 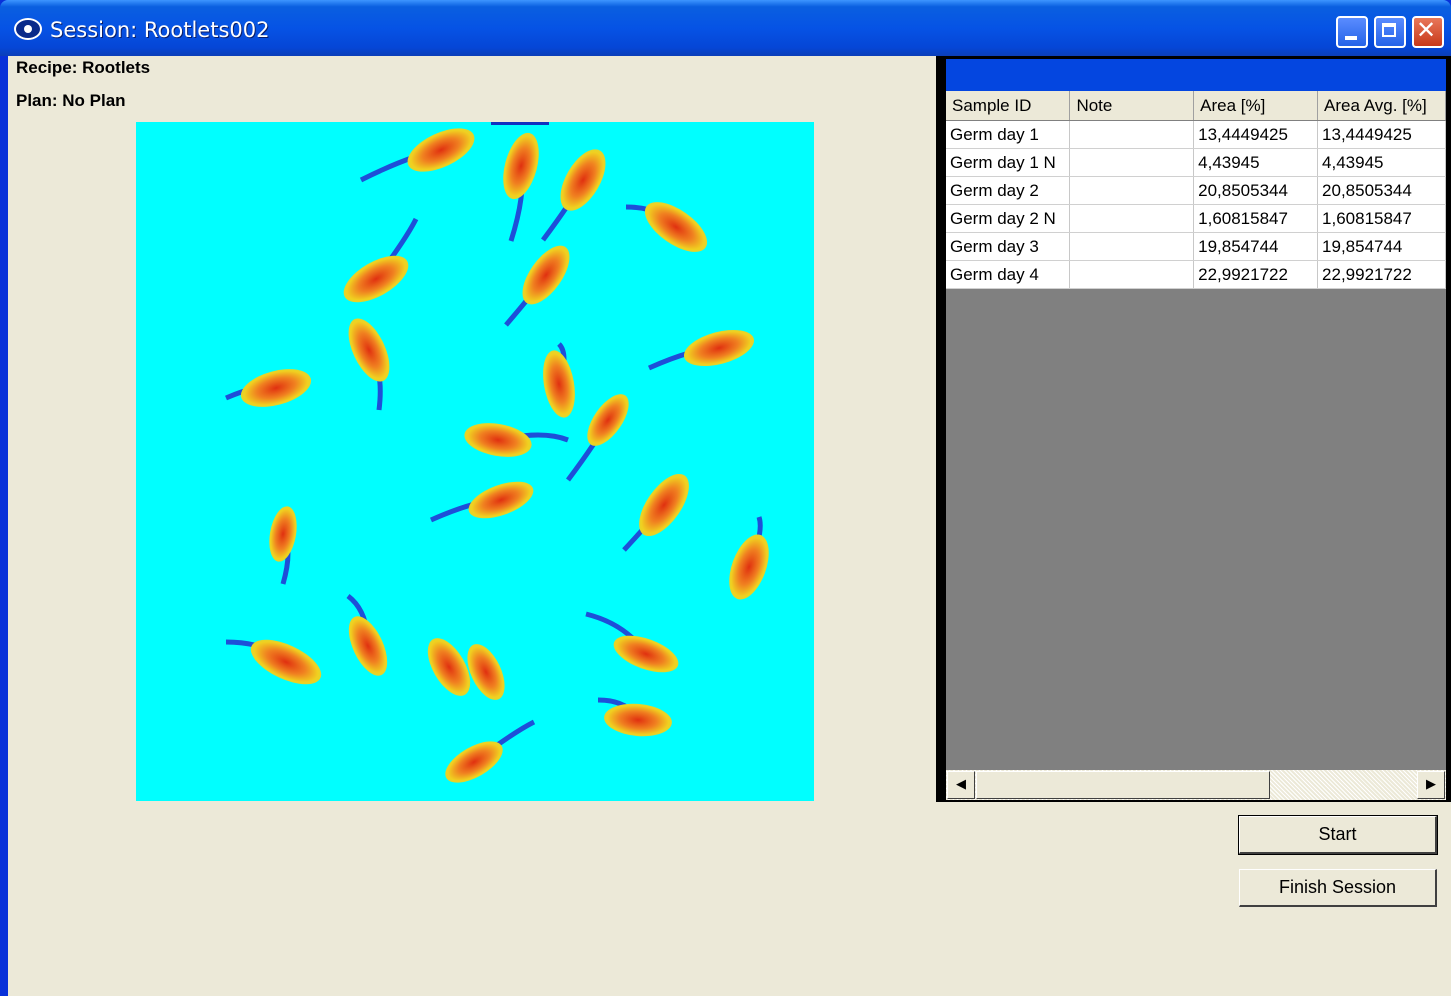 What do you see at coordinates (1008, 190) in the screenshot?
I see `cell-sample-id: Germ day 2` at bounding box center [1008, 190].